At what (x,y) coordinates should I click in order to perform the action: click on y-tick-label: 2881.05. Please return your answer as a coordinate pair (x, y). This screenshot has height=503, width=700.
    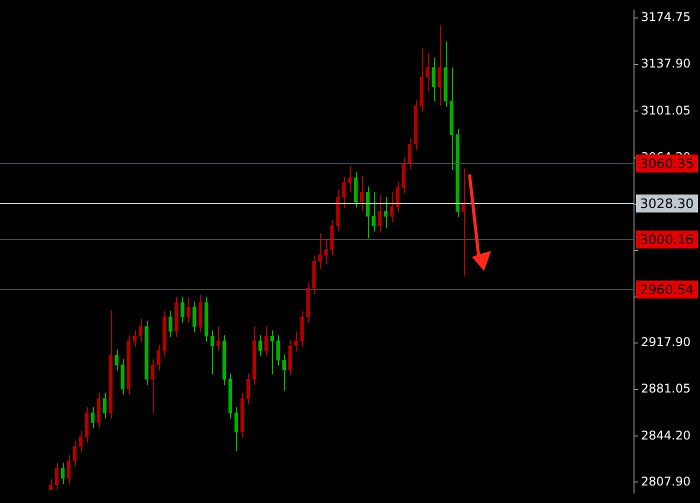
    Looking at the image, I should click on (666, 389).